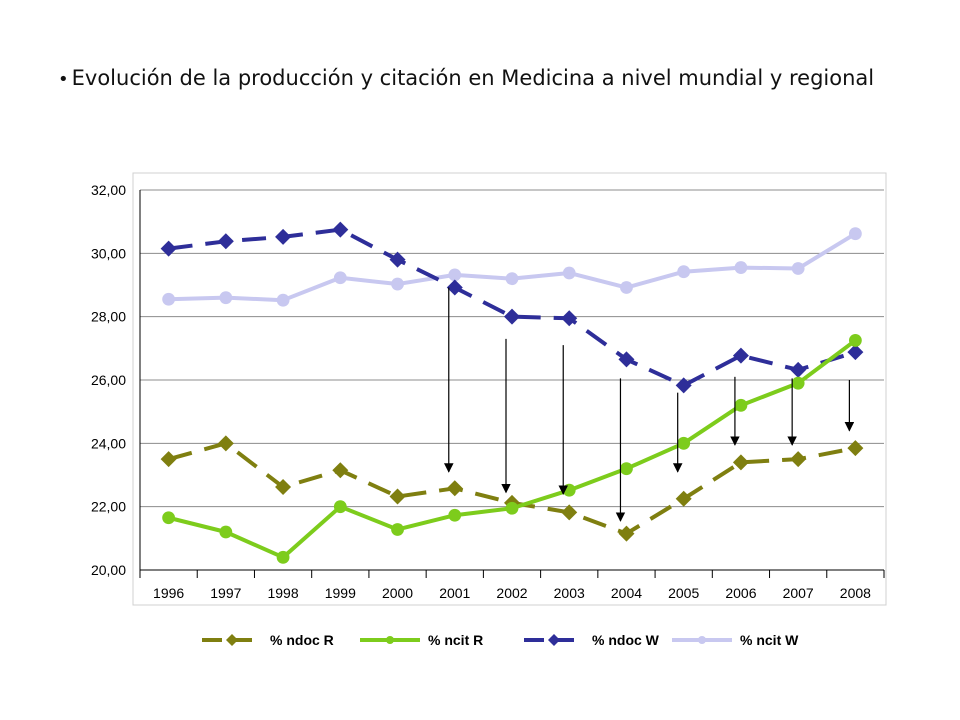  I want to click on x-tick-label: 2004, so click(626, 593).